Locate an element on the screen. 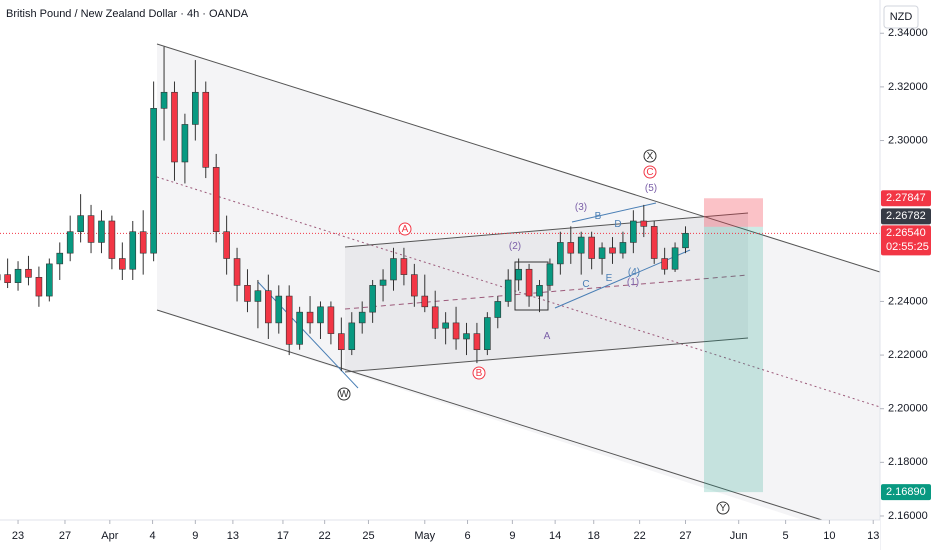 The width and height of the screenshot is (932, 550). currency: NZD is located at coordinates (901, 17).